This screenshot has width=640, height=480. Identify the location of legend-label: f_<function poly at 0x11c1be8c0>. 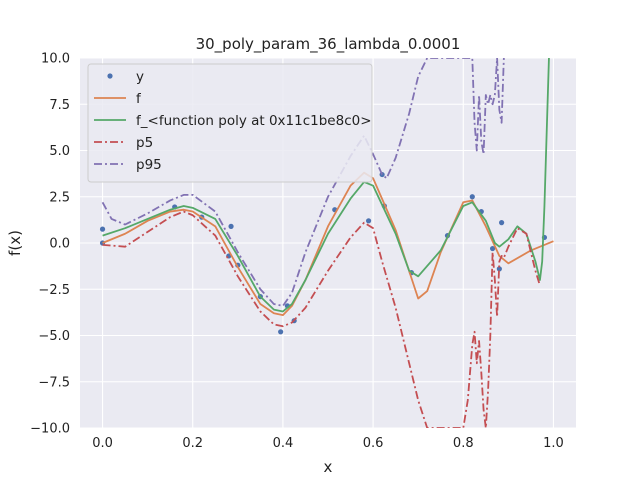
(254, 121).